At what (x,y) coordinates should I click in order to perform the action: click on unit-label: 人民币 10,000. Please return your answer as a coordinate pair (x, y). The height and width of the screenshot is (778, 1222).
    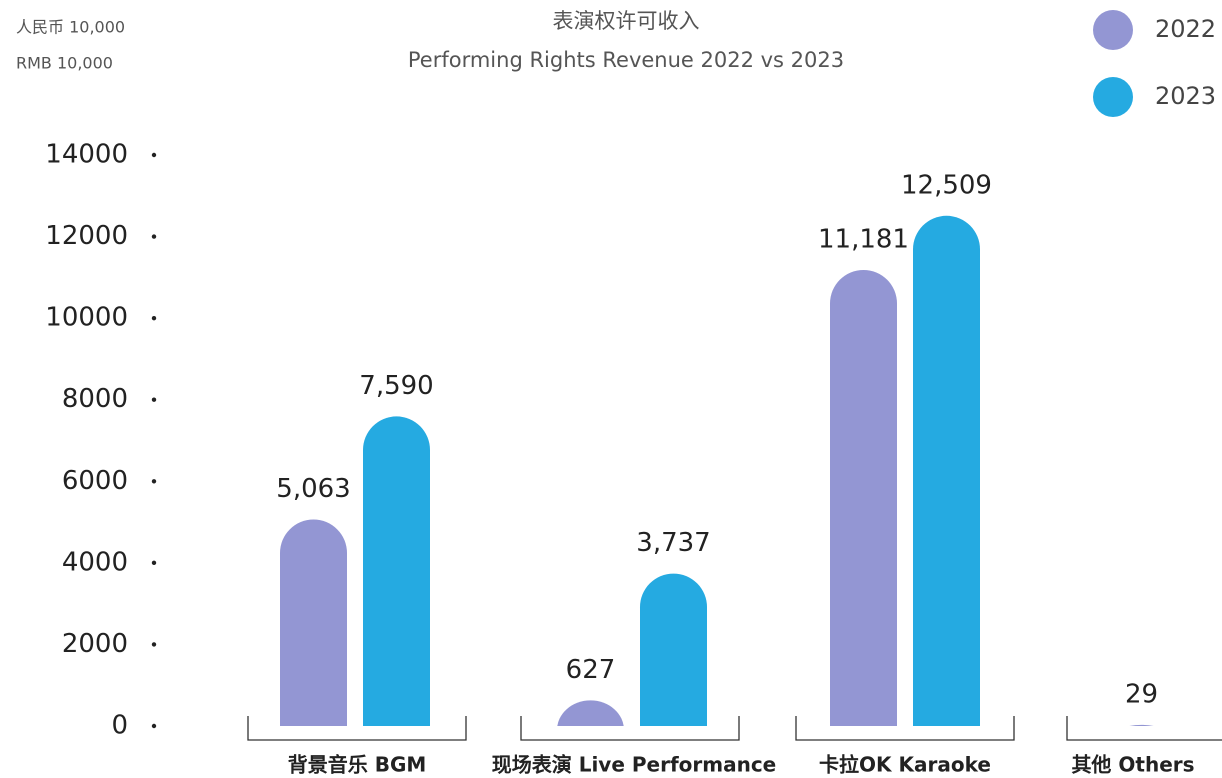
    Looking at the image, I should click on (70, 27).